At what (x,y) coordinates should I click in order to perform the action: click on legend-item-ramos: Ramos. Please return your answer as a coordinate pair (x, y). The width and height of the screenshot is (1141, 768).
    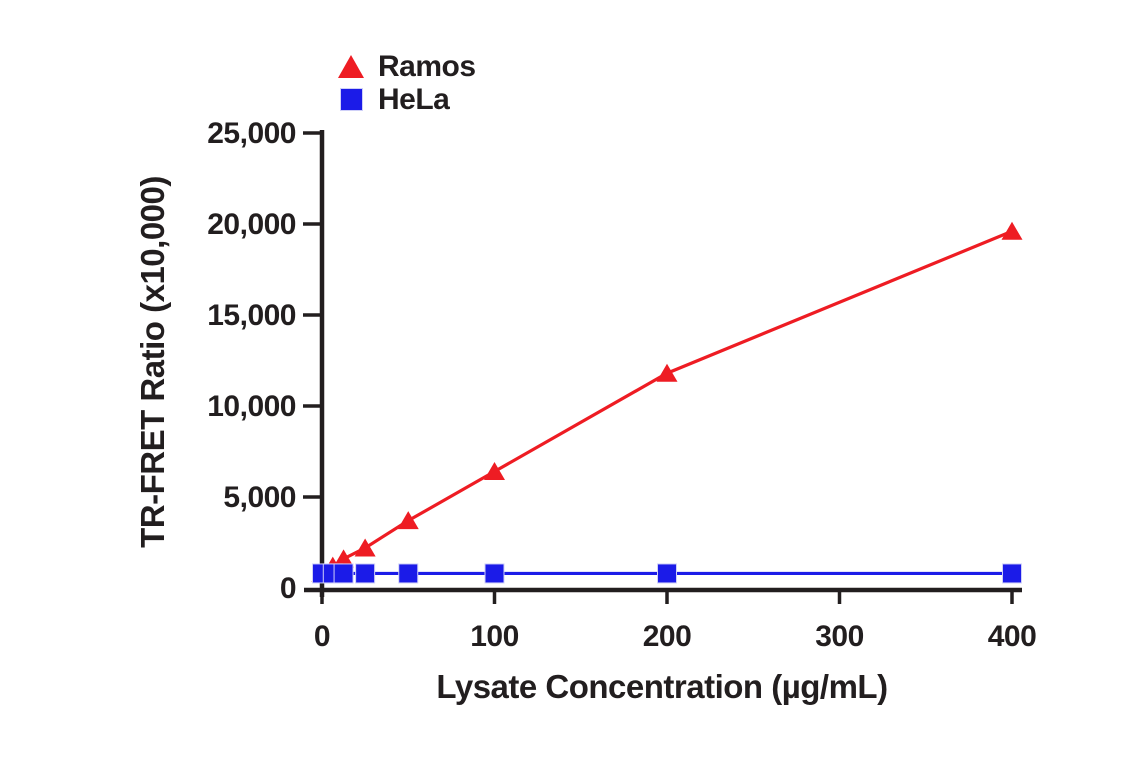
    Looking at the image, I should click on (405, 66).